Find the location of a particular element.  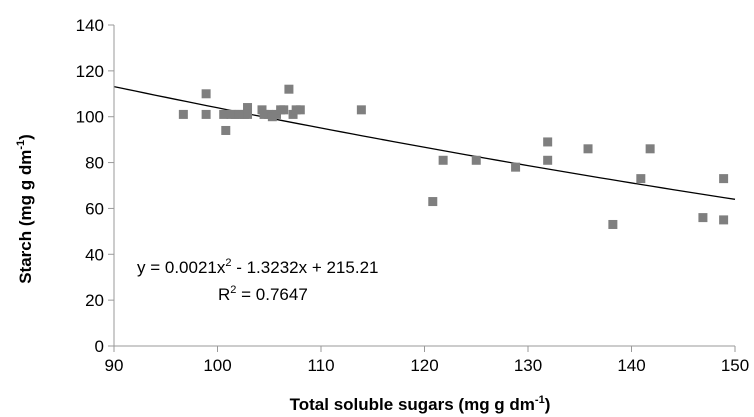

y-tick-label: 20 is located at coordinates (94, 300).